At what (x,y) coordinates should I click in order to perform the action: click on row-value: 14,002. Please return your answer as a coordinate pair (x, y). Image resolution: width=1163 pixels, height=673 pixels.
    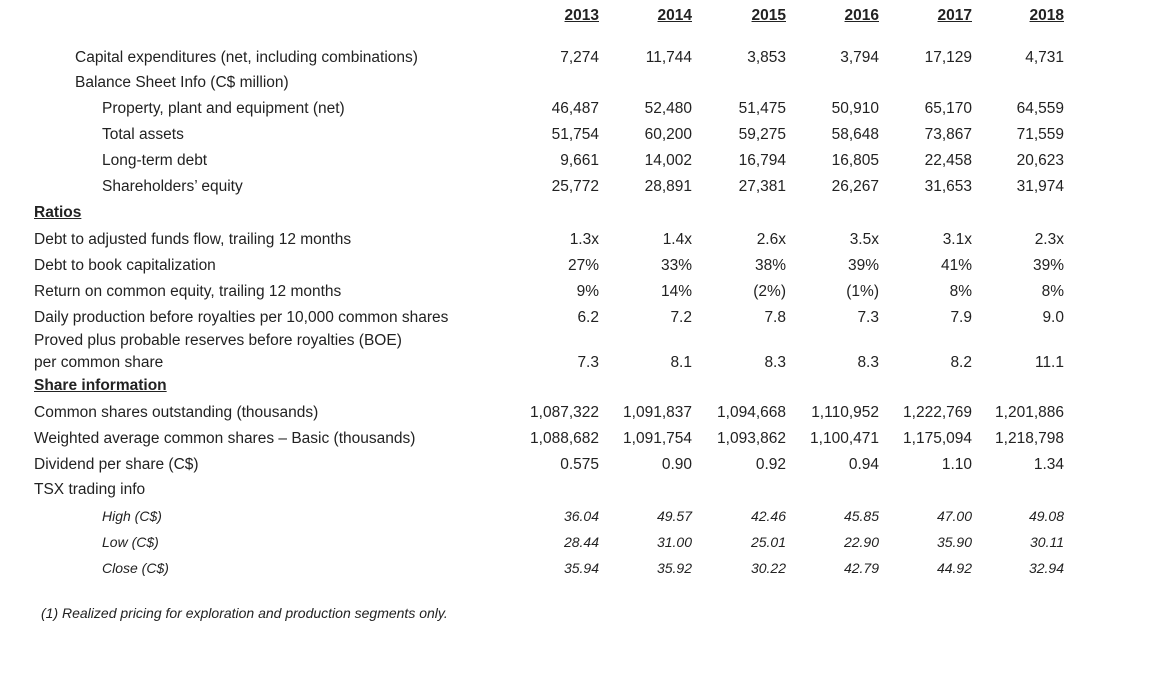
    Looking at the image, I should click on (668, 160).